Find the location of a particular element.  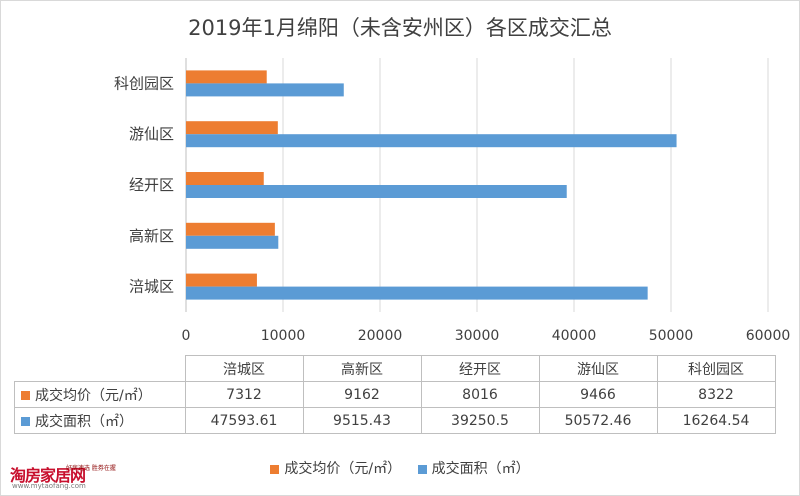

category-label: 科创园区 is located at coordinates (144, 83).